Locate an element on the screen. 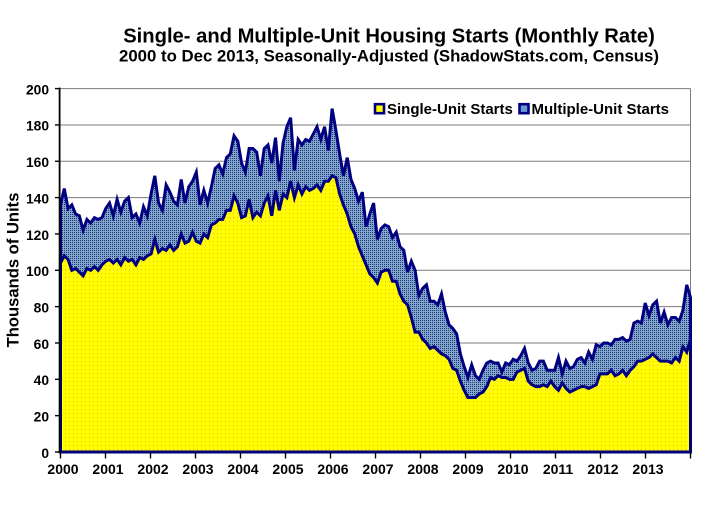 This screenshot has width=721, height=505. svg-text: 80 is located at coordinates (42, 307).